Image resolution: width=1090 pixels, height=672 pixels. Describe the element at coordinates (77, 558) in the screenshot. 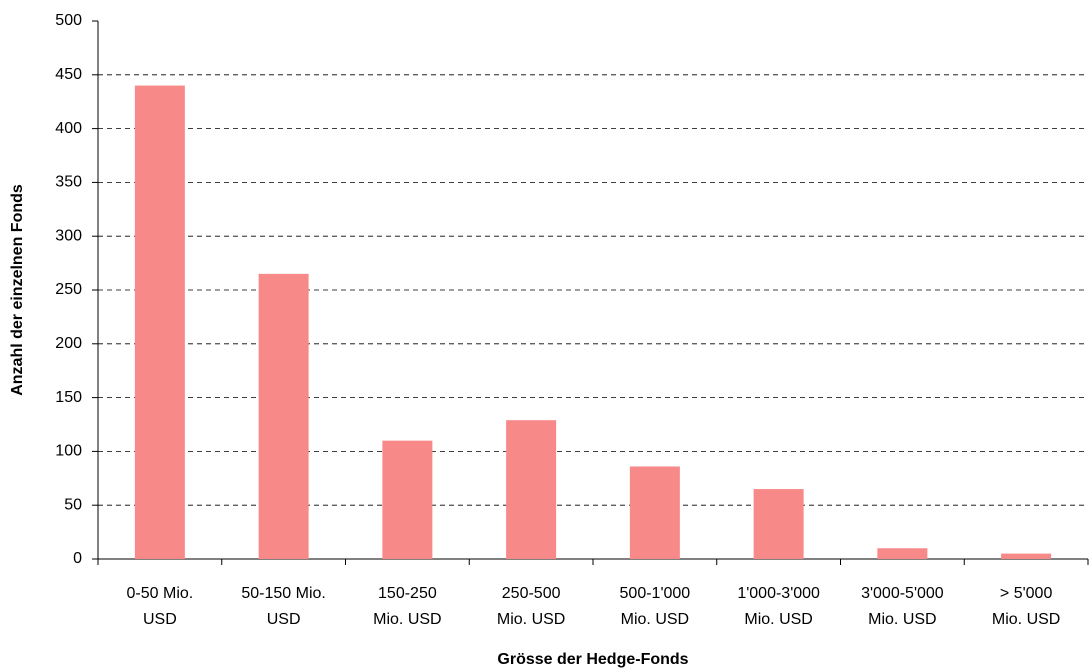

I see `y-tick-label: 0` at that location.